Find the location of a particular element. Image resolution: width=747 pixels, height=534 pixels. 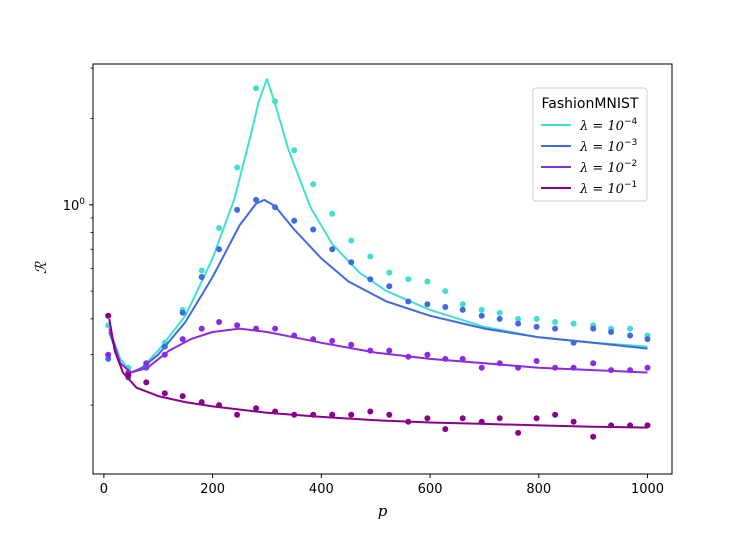

legend-label: λ = 10−4 is located at coordinates (608, 125).